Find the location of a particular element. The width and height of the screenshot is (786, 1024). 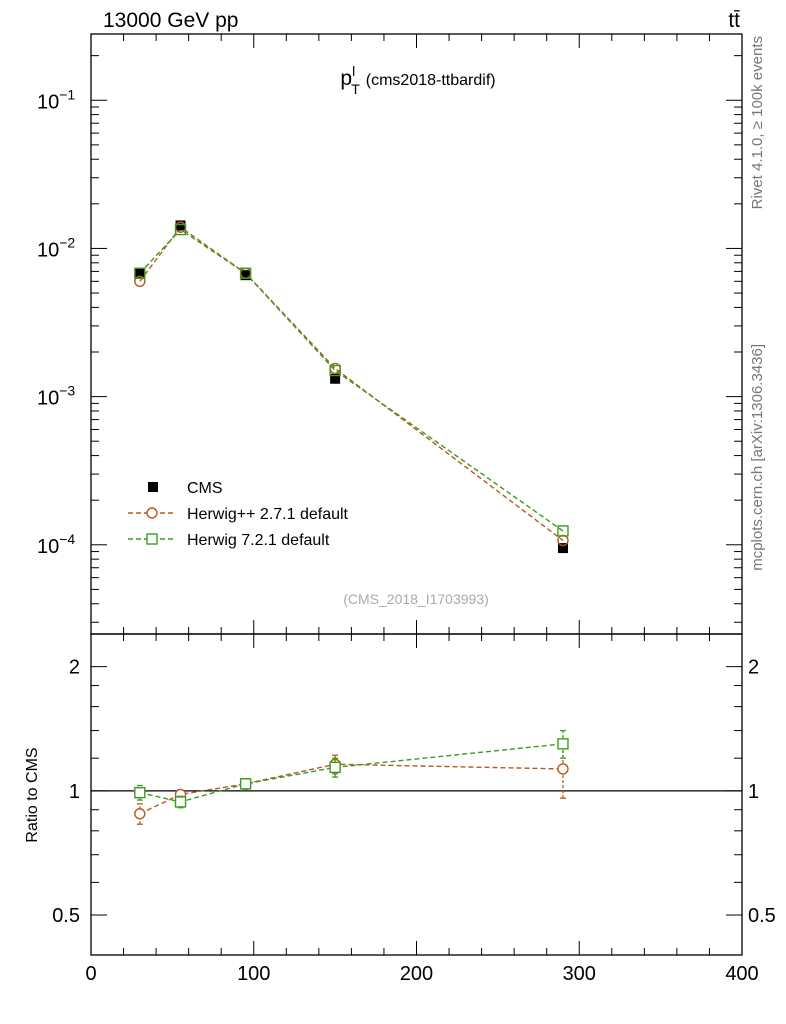

watermark-label: (CMS_2018_I1703993) is located at coordinates (416, 599).